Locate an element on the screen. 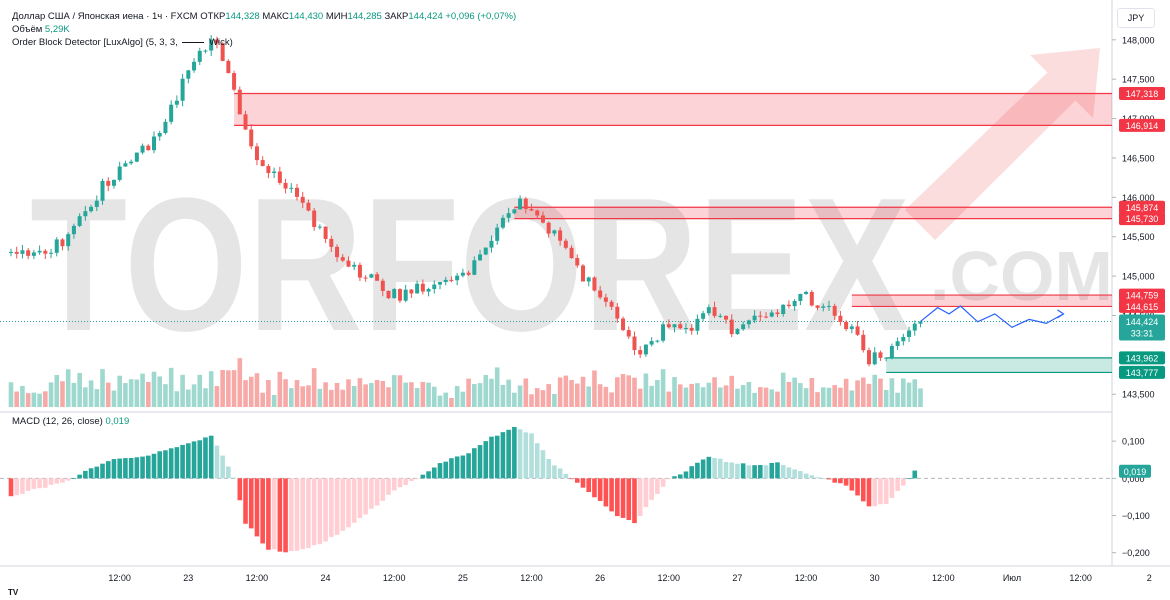 This screenshot has width=1170, height=600. macd-value-label: 0,019 is located at coordinates (1135, 472).